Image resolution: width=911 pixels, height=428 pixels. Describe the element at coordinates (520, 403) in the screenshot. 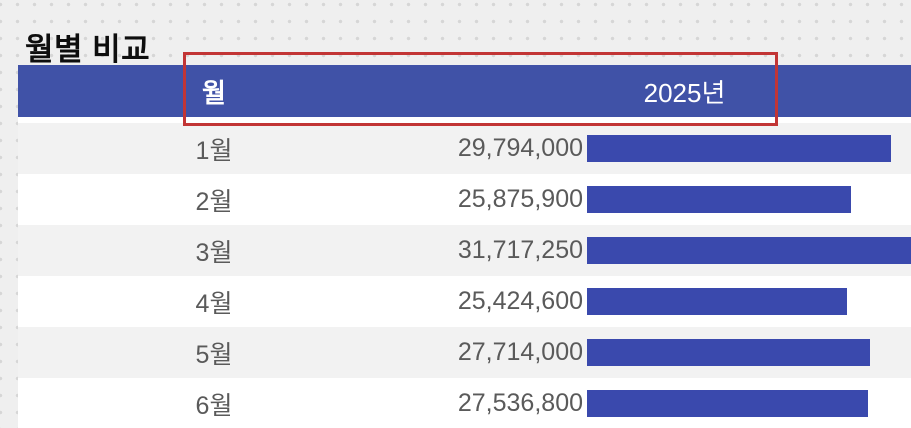

I see `value-label: 27,536,800` at that location.